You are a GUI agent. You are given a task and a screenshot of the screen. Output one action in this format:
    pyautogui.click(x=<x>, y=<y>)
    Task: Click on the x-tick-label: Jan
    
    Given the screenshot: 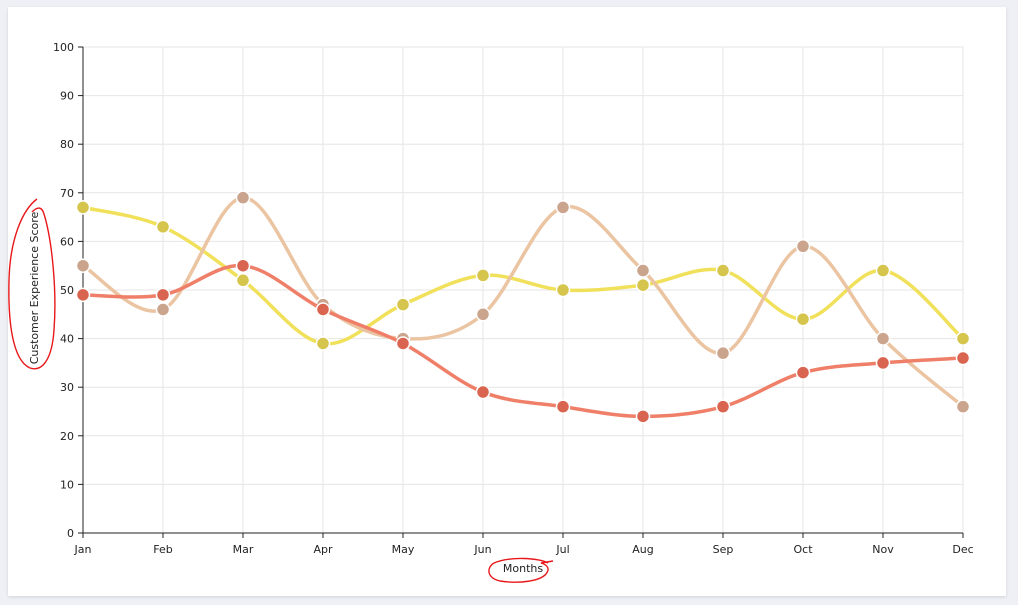 What is the action you would take?
    pyautogui.click(x=83, y=549)
    